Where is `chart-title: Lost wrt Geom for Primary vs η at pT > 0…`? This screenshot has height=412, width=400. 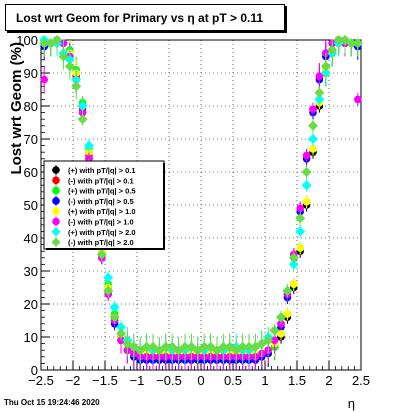 chart-title: Lost wrt Geom for Primary vs η at pT > 0… is located at coordinates (140, 18).